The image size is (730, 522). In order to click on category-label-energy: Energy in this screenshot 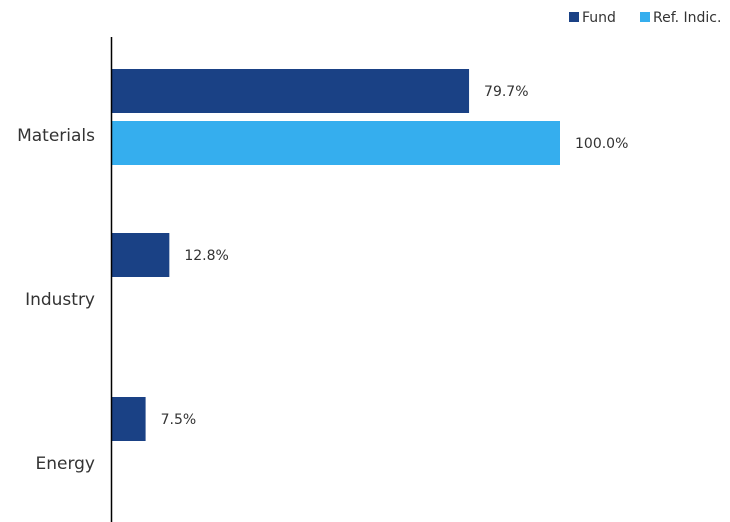, I will do `click(65, 464)`.